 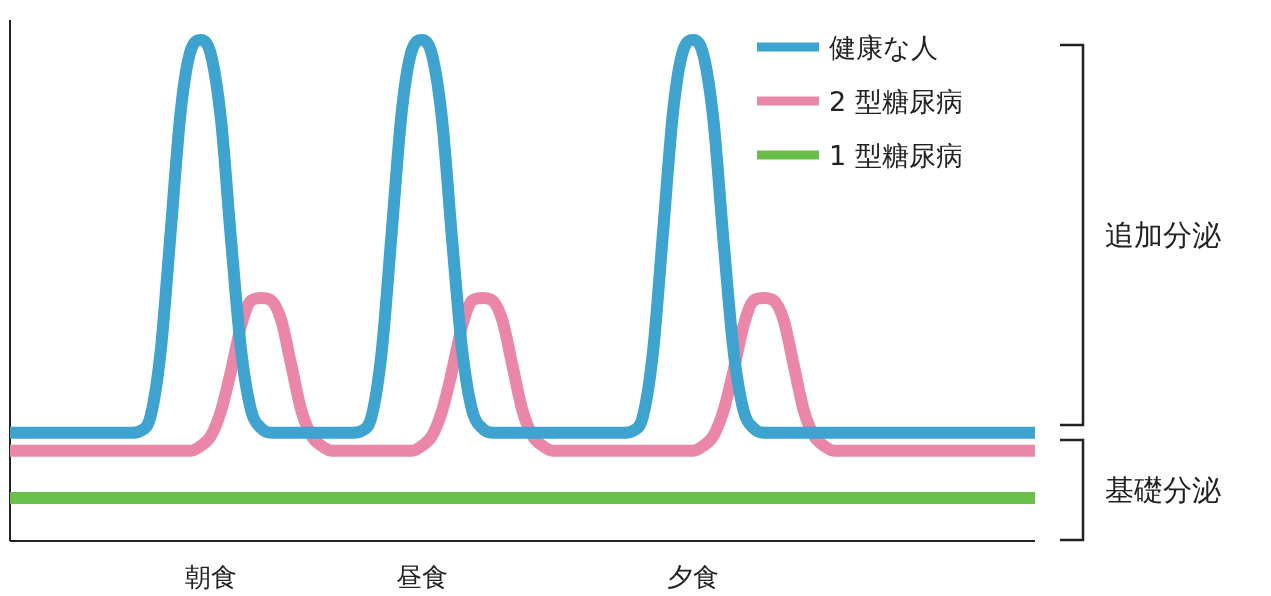 I want to click on x-tick-label: 夕食, so click(x=693, y=577).